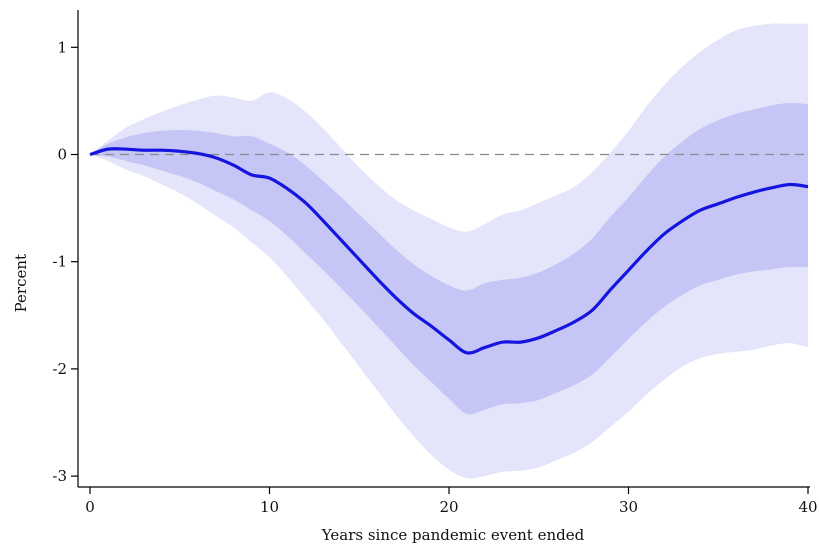 The height and width of the screenshot is (548, 819). I want to click on x-tick-label: 20, so click(448, 507).